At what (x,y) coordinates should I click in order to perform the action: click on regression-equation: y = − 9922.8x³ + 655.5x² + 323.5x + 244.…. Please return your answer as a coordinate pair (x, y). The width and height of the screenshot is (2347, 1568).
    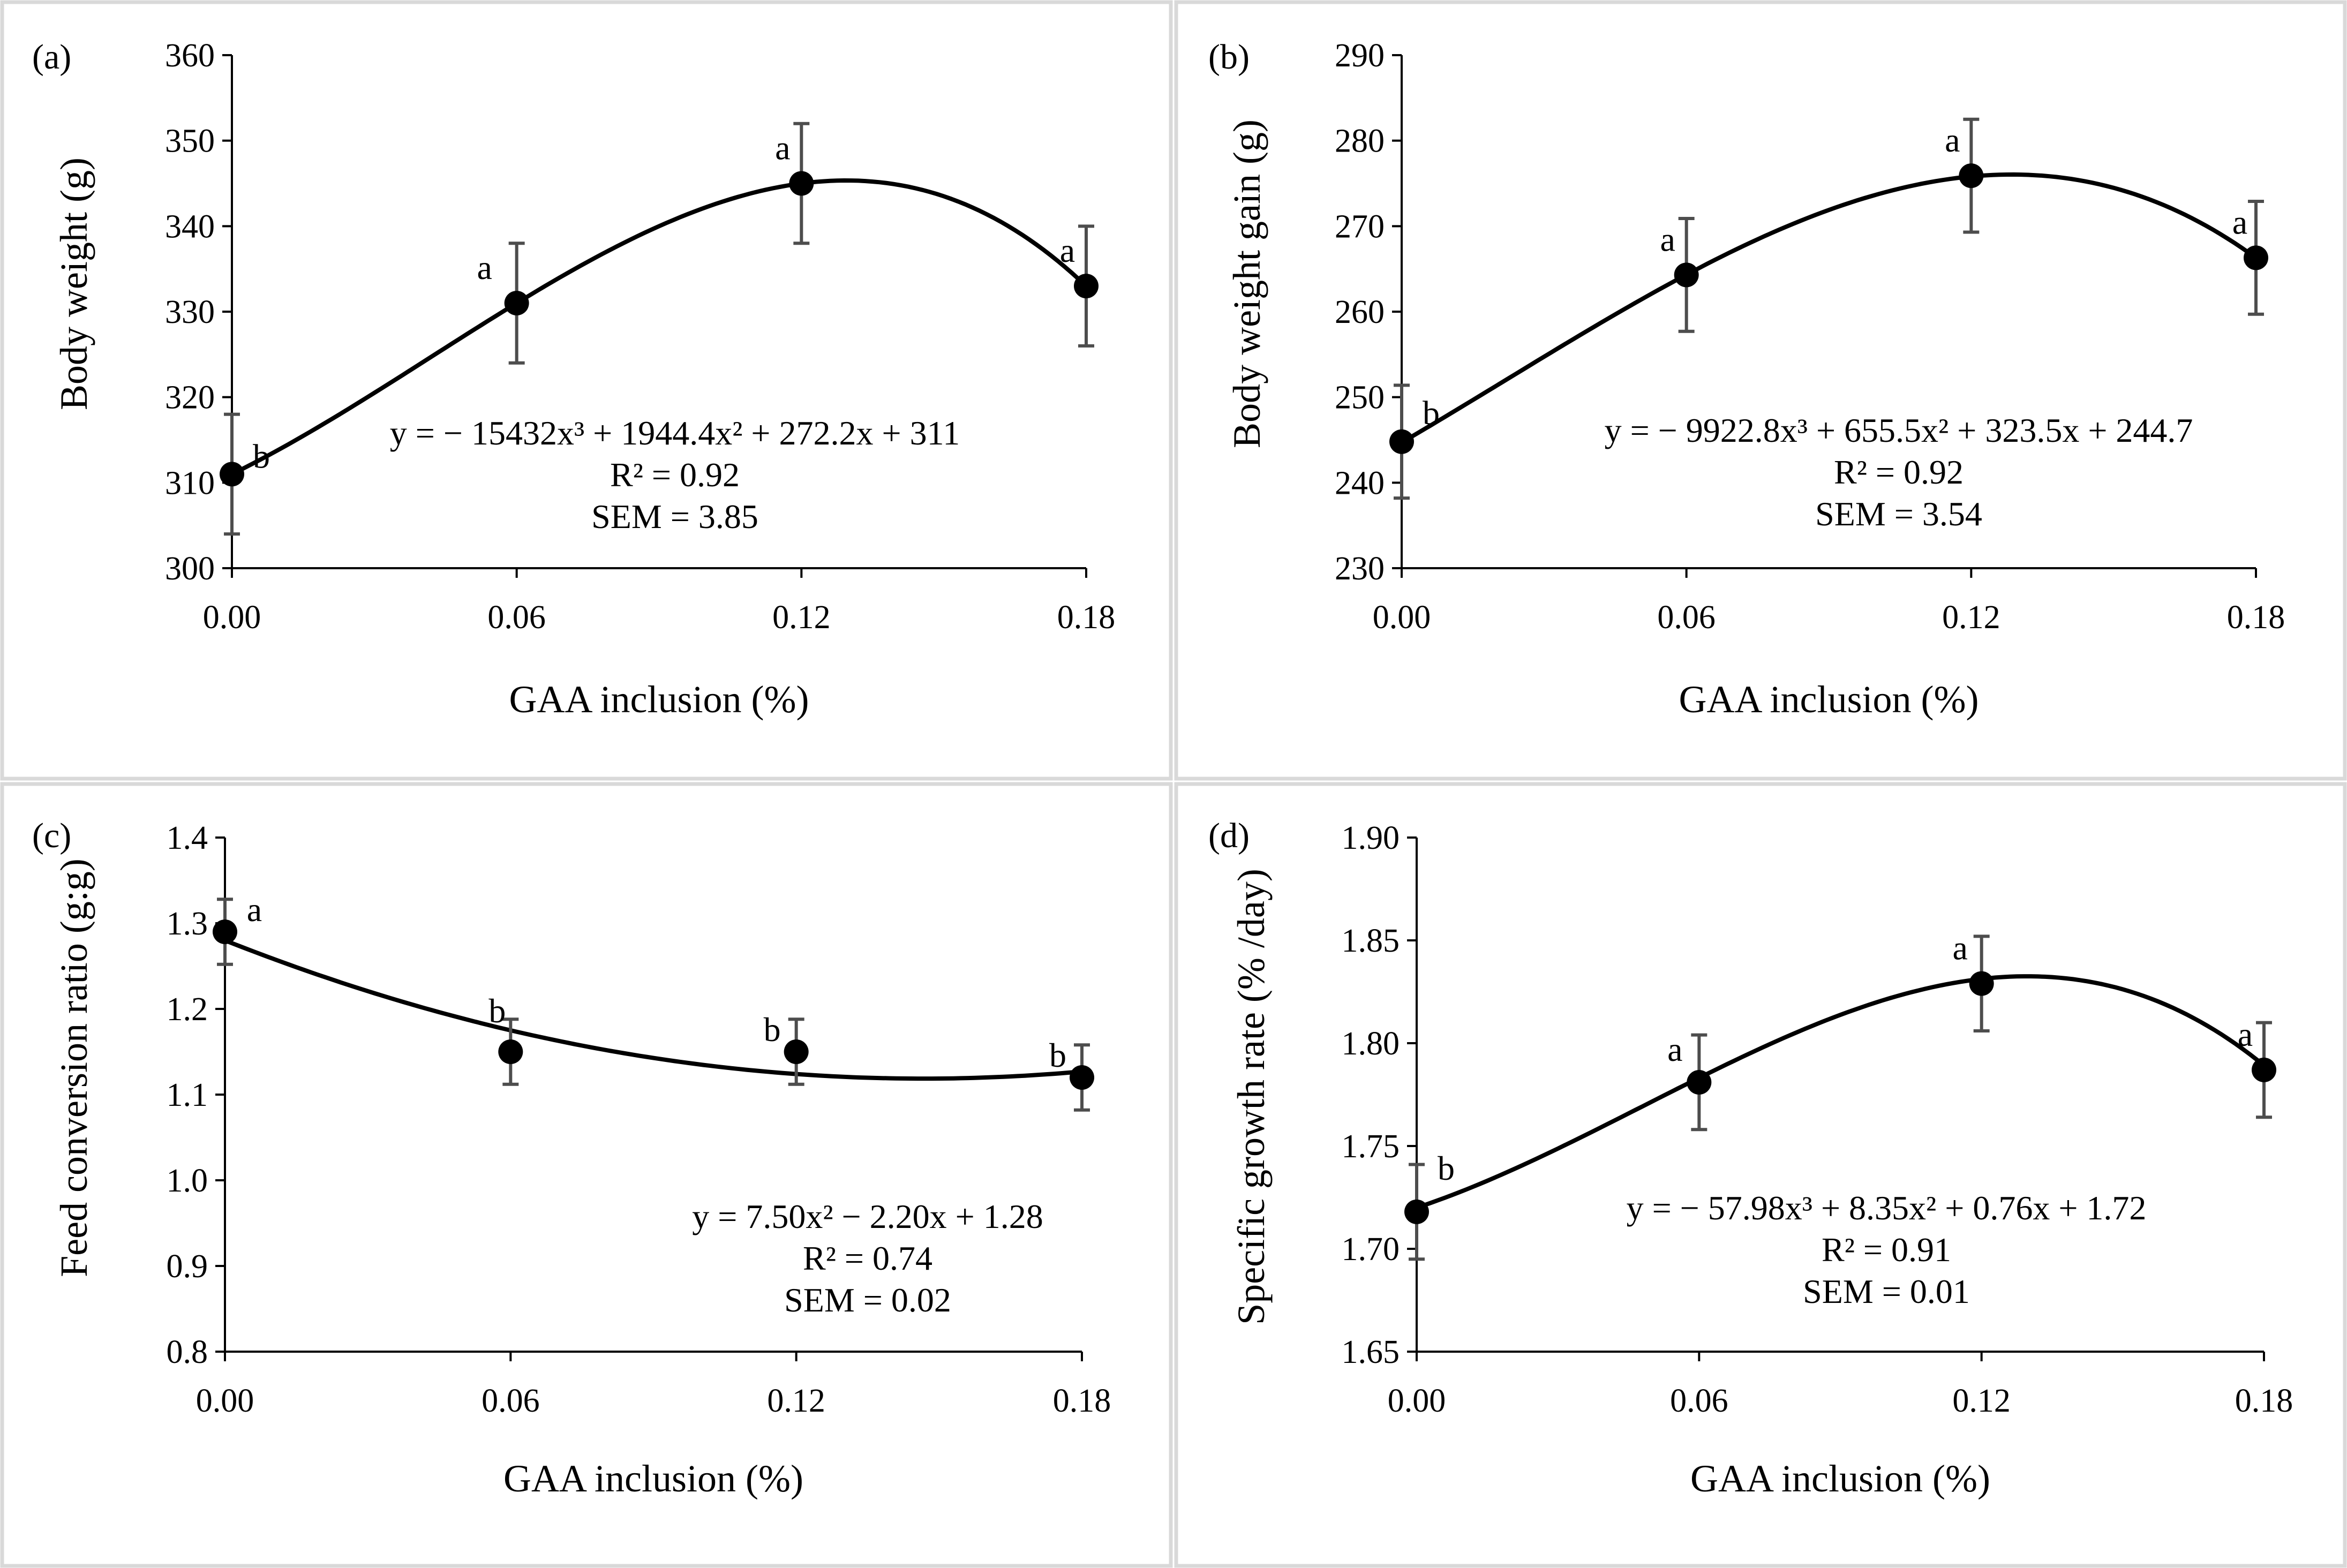
    Looking at the image, I should click on (1899, 430).